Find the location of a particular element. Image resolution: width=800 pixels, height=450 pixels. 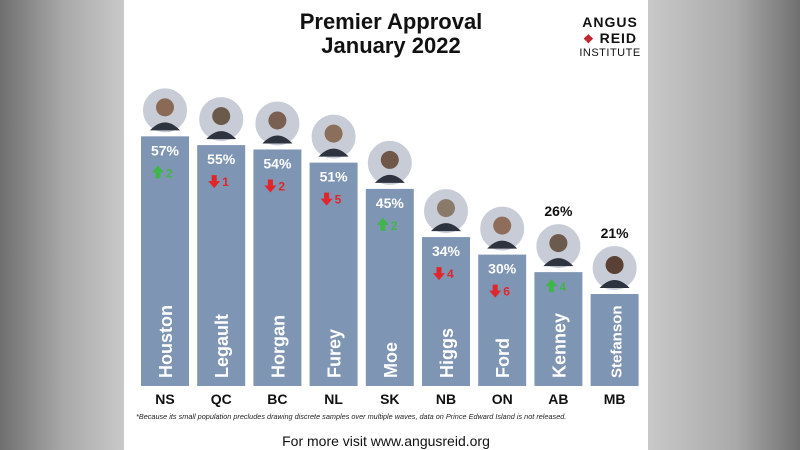

premier-name: Higgs is located at coordinates (447, 353).